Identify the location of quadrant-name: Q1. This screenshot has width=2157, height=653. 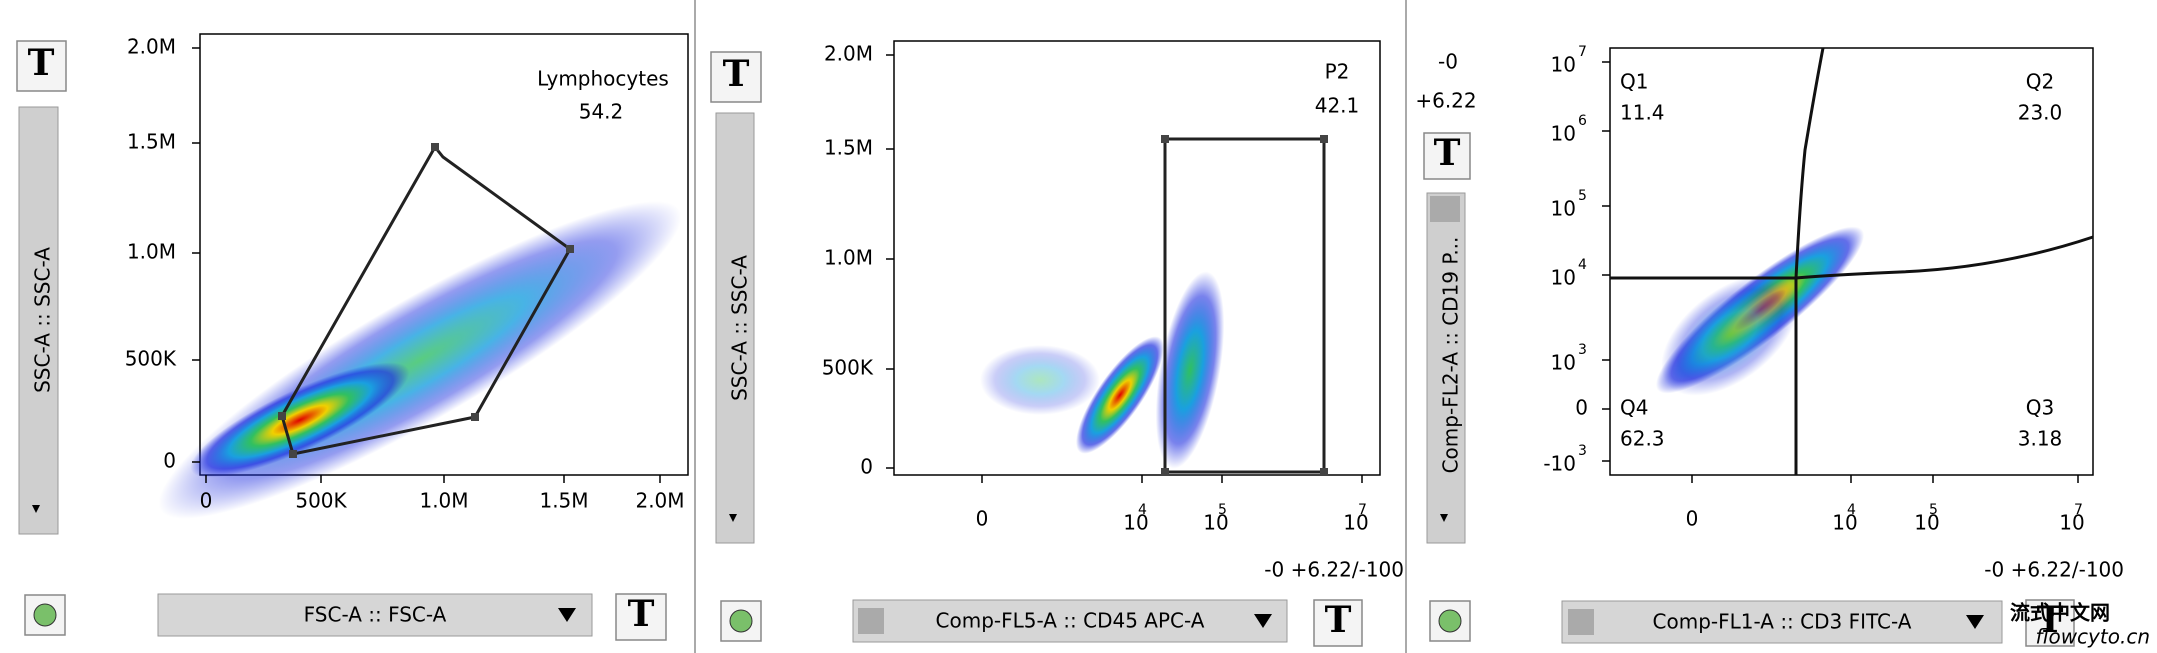
(1634, 82).